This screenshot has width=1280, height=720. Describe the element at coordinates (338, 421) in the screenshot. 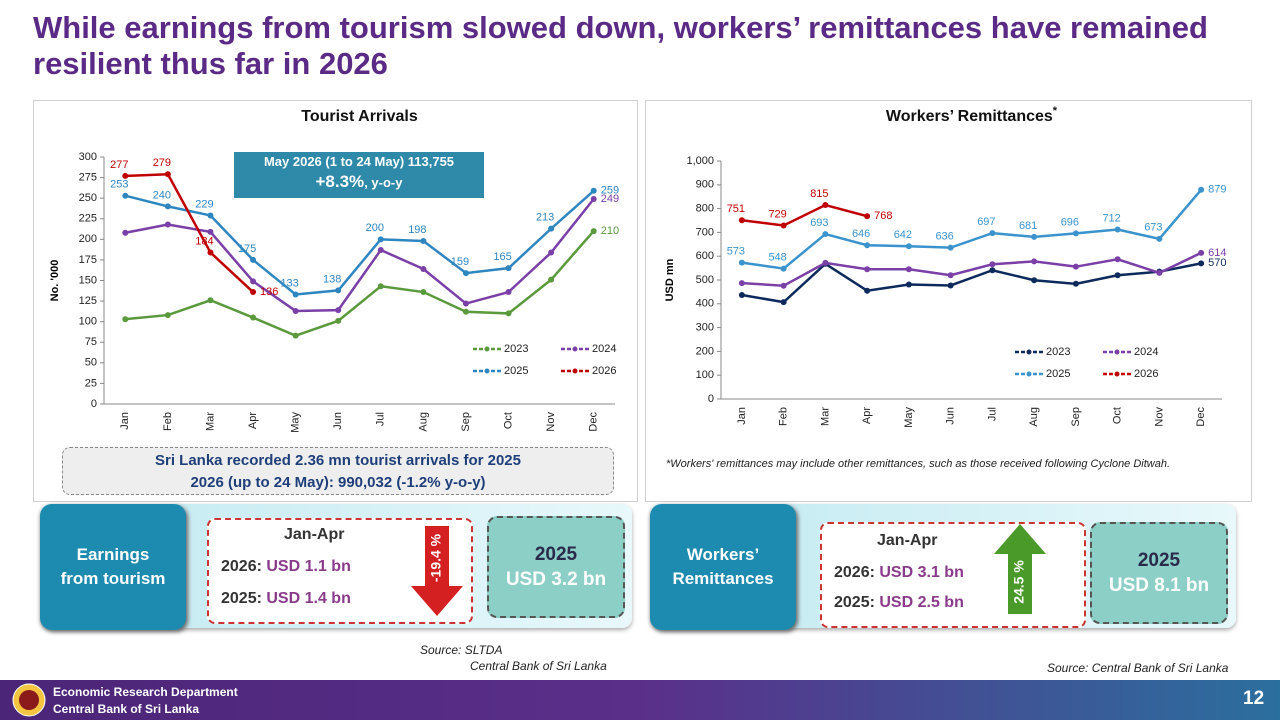

I see `x-tick-label: Jun` at that location.